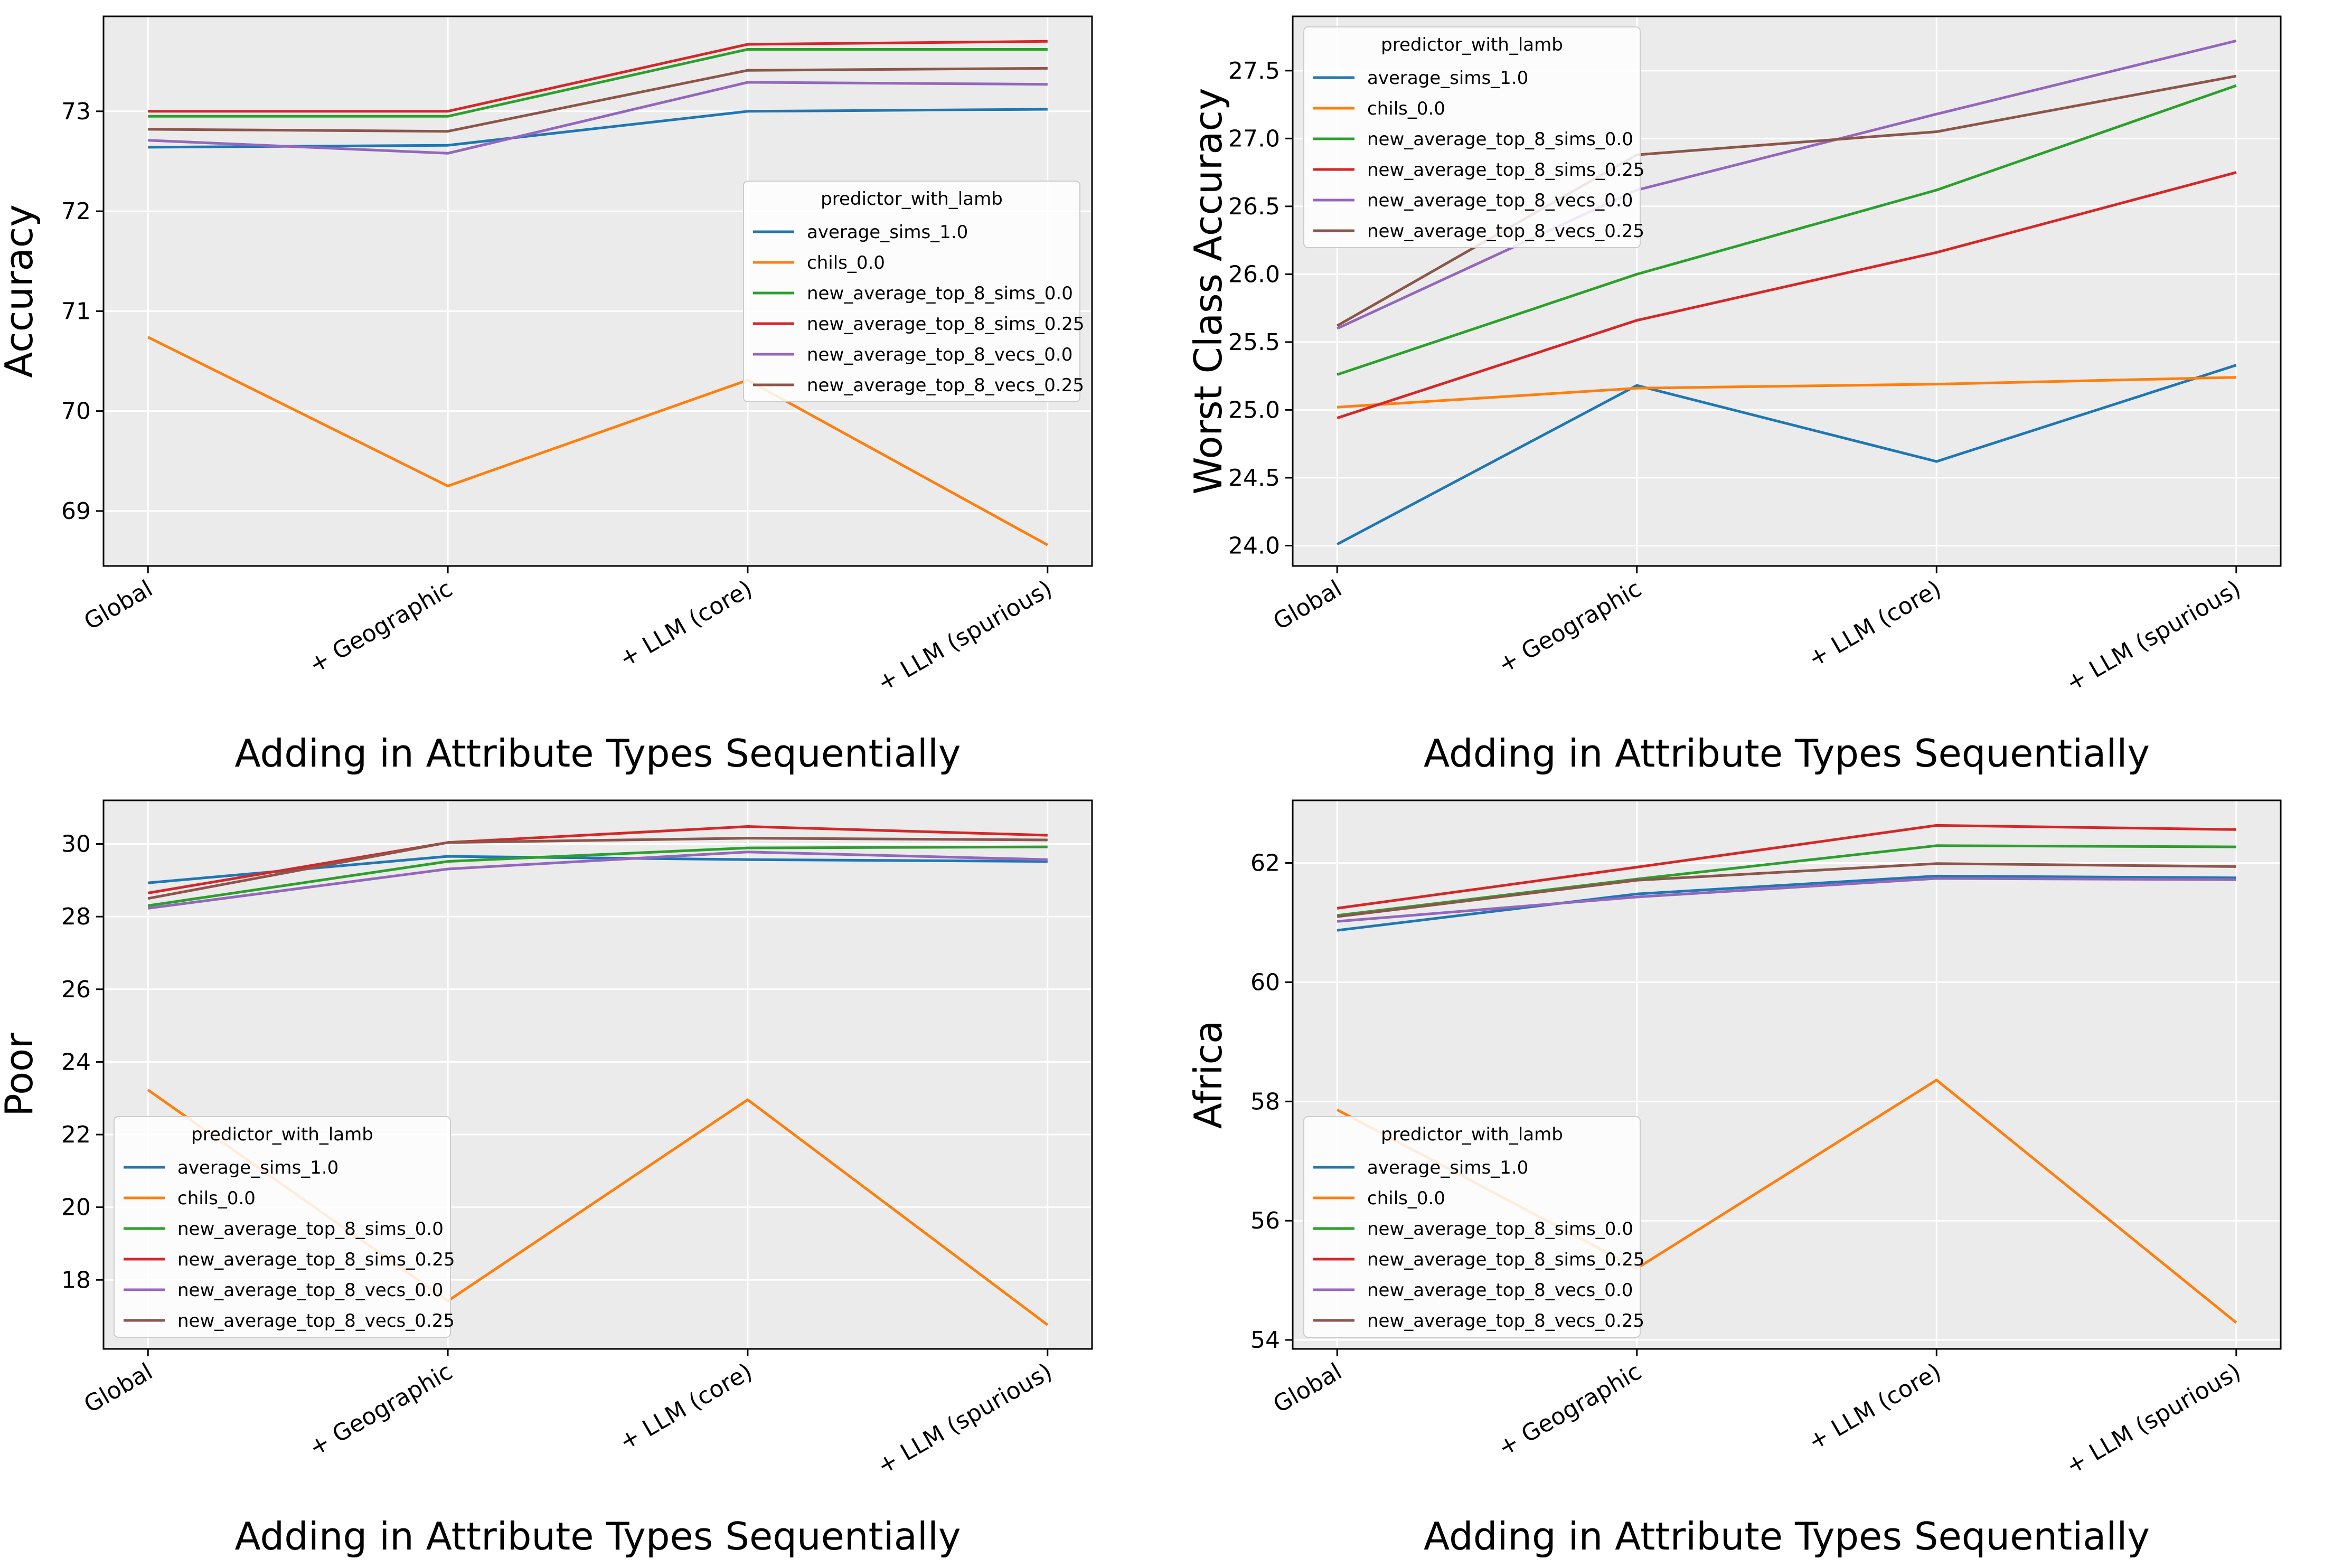 The width and height of the screenshot is (2352, 1568). I want to click on y-tick-label: 30, so click(76, 844).